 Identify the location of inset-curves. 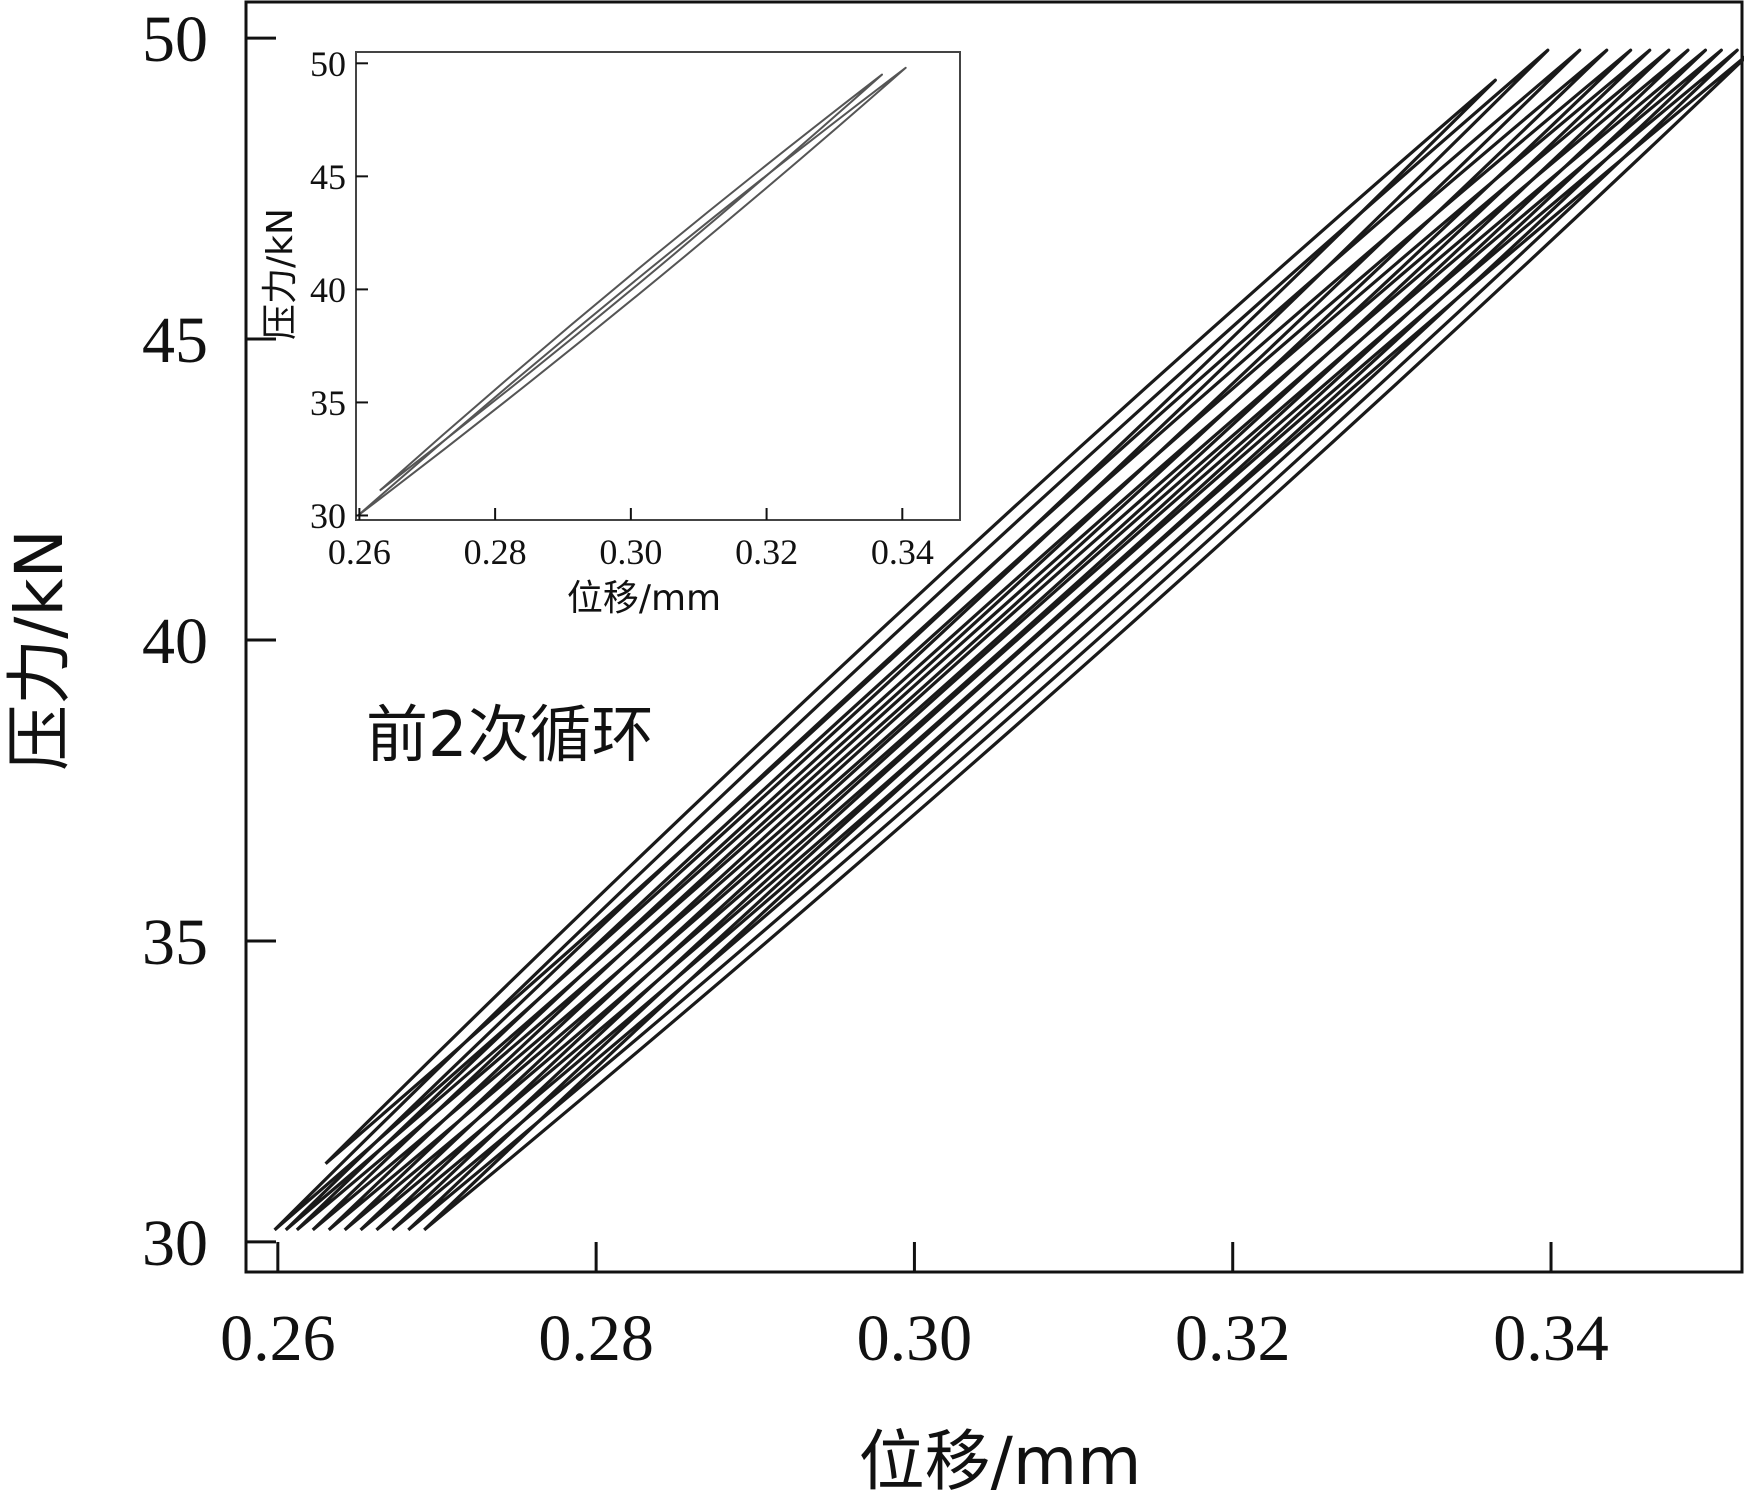
(632, 291).